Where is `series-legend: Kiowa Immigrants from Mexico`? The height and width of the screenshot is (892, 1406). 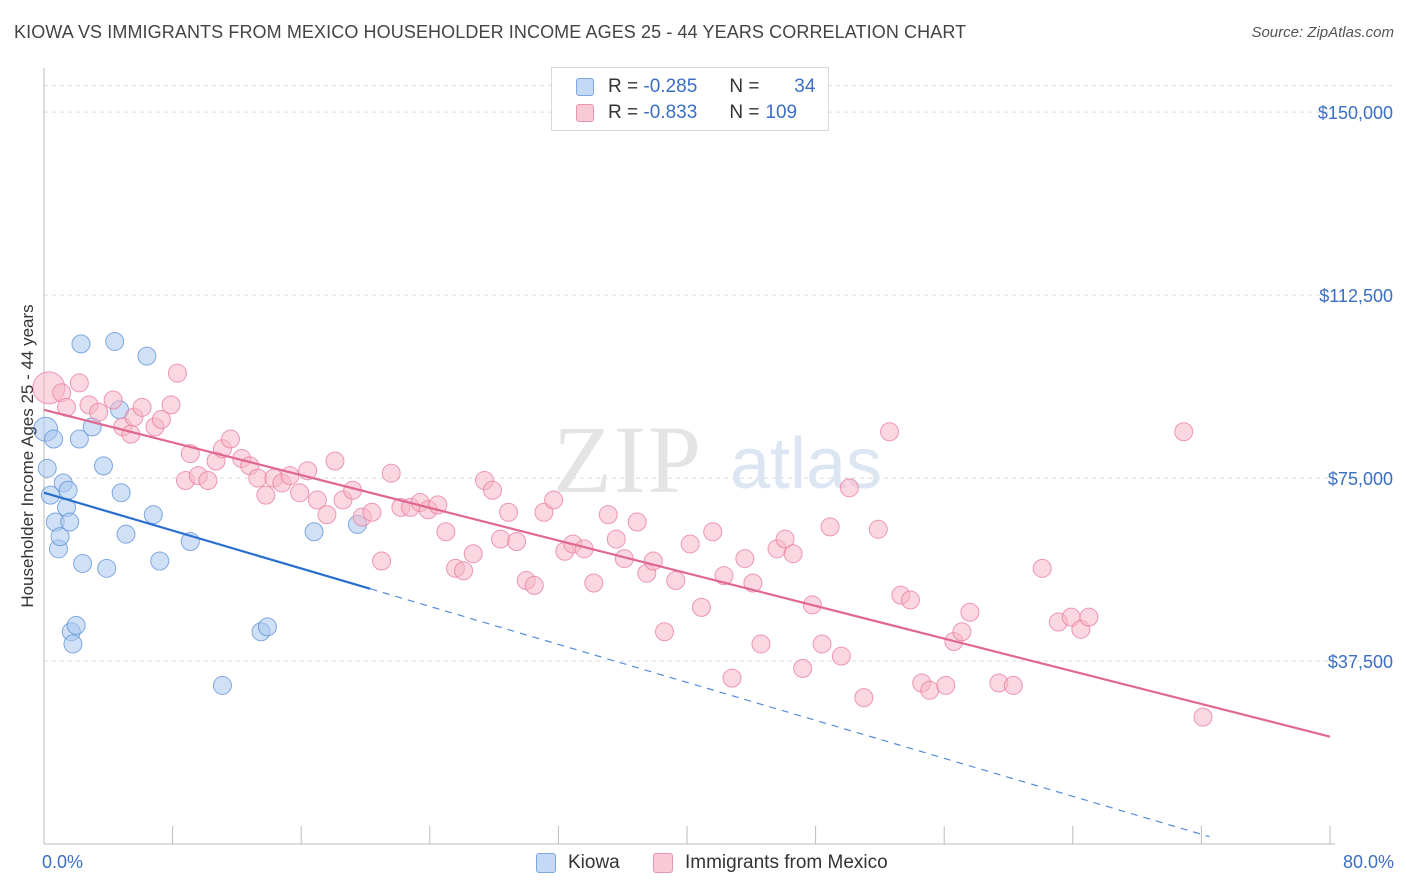 series-legend: Kiowa Immigrants from Mexico is located at coordinates (703, 865).